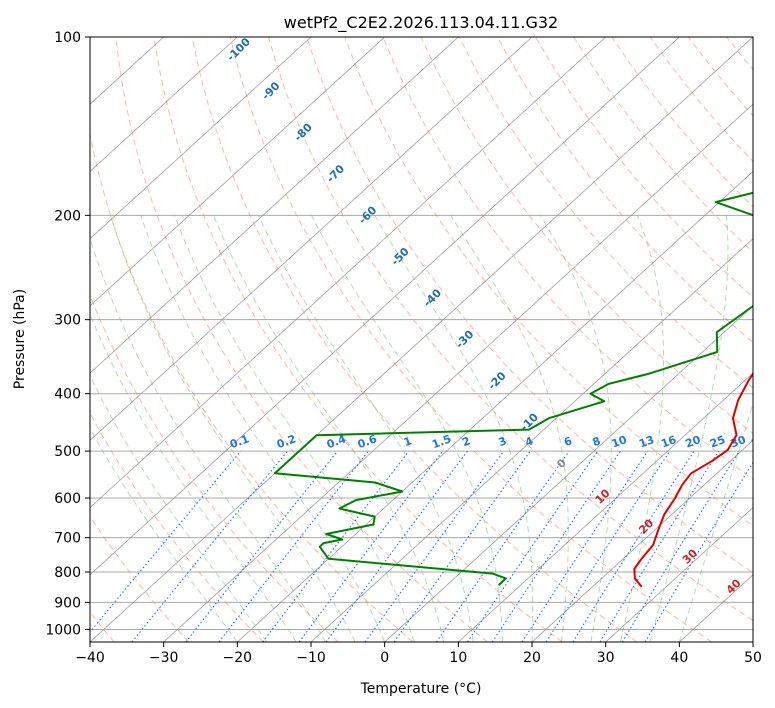 The height and width of the screenshot is (708, 775). What do you see at coordinates (67, 499) in the screenshot?
I see `y-tick-label: 600` at bounding box center [67, 499].